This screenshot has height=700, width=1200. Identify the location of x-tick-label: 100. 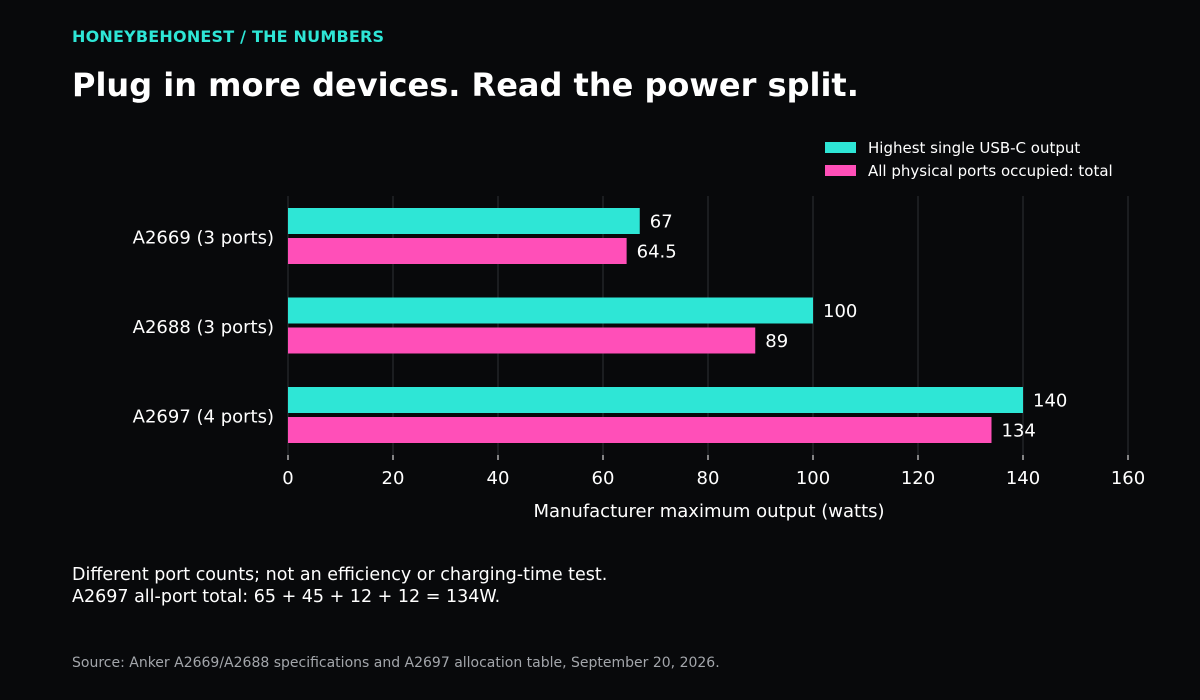
(813, 478).